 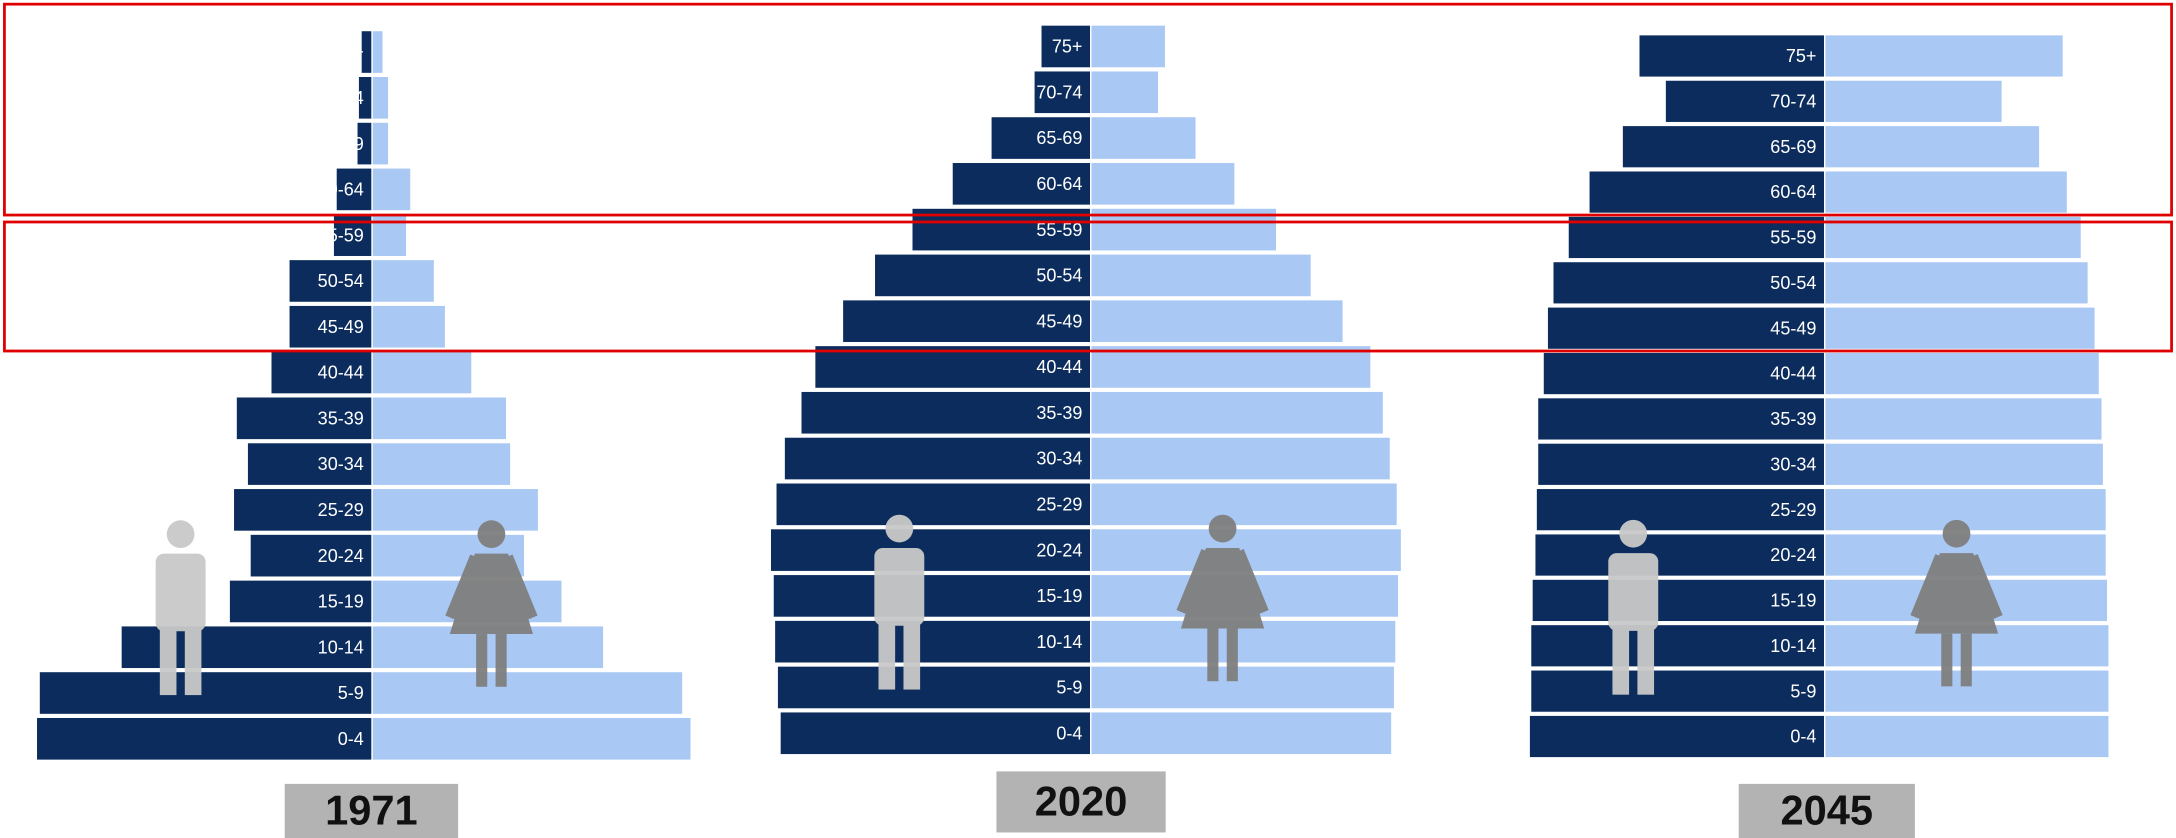 I want to click on year-label: 1971, so click(x=371, y=810).